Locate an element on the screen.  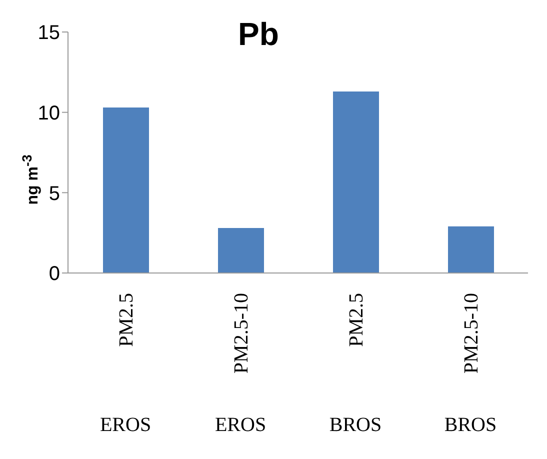
chart-title: Pb is located at coordinates (258, 34).